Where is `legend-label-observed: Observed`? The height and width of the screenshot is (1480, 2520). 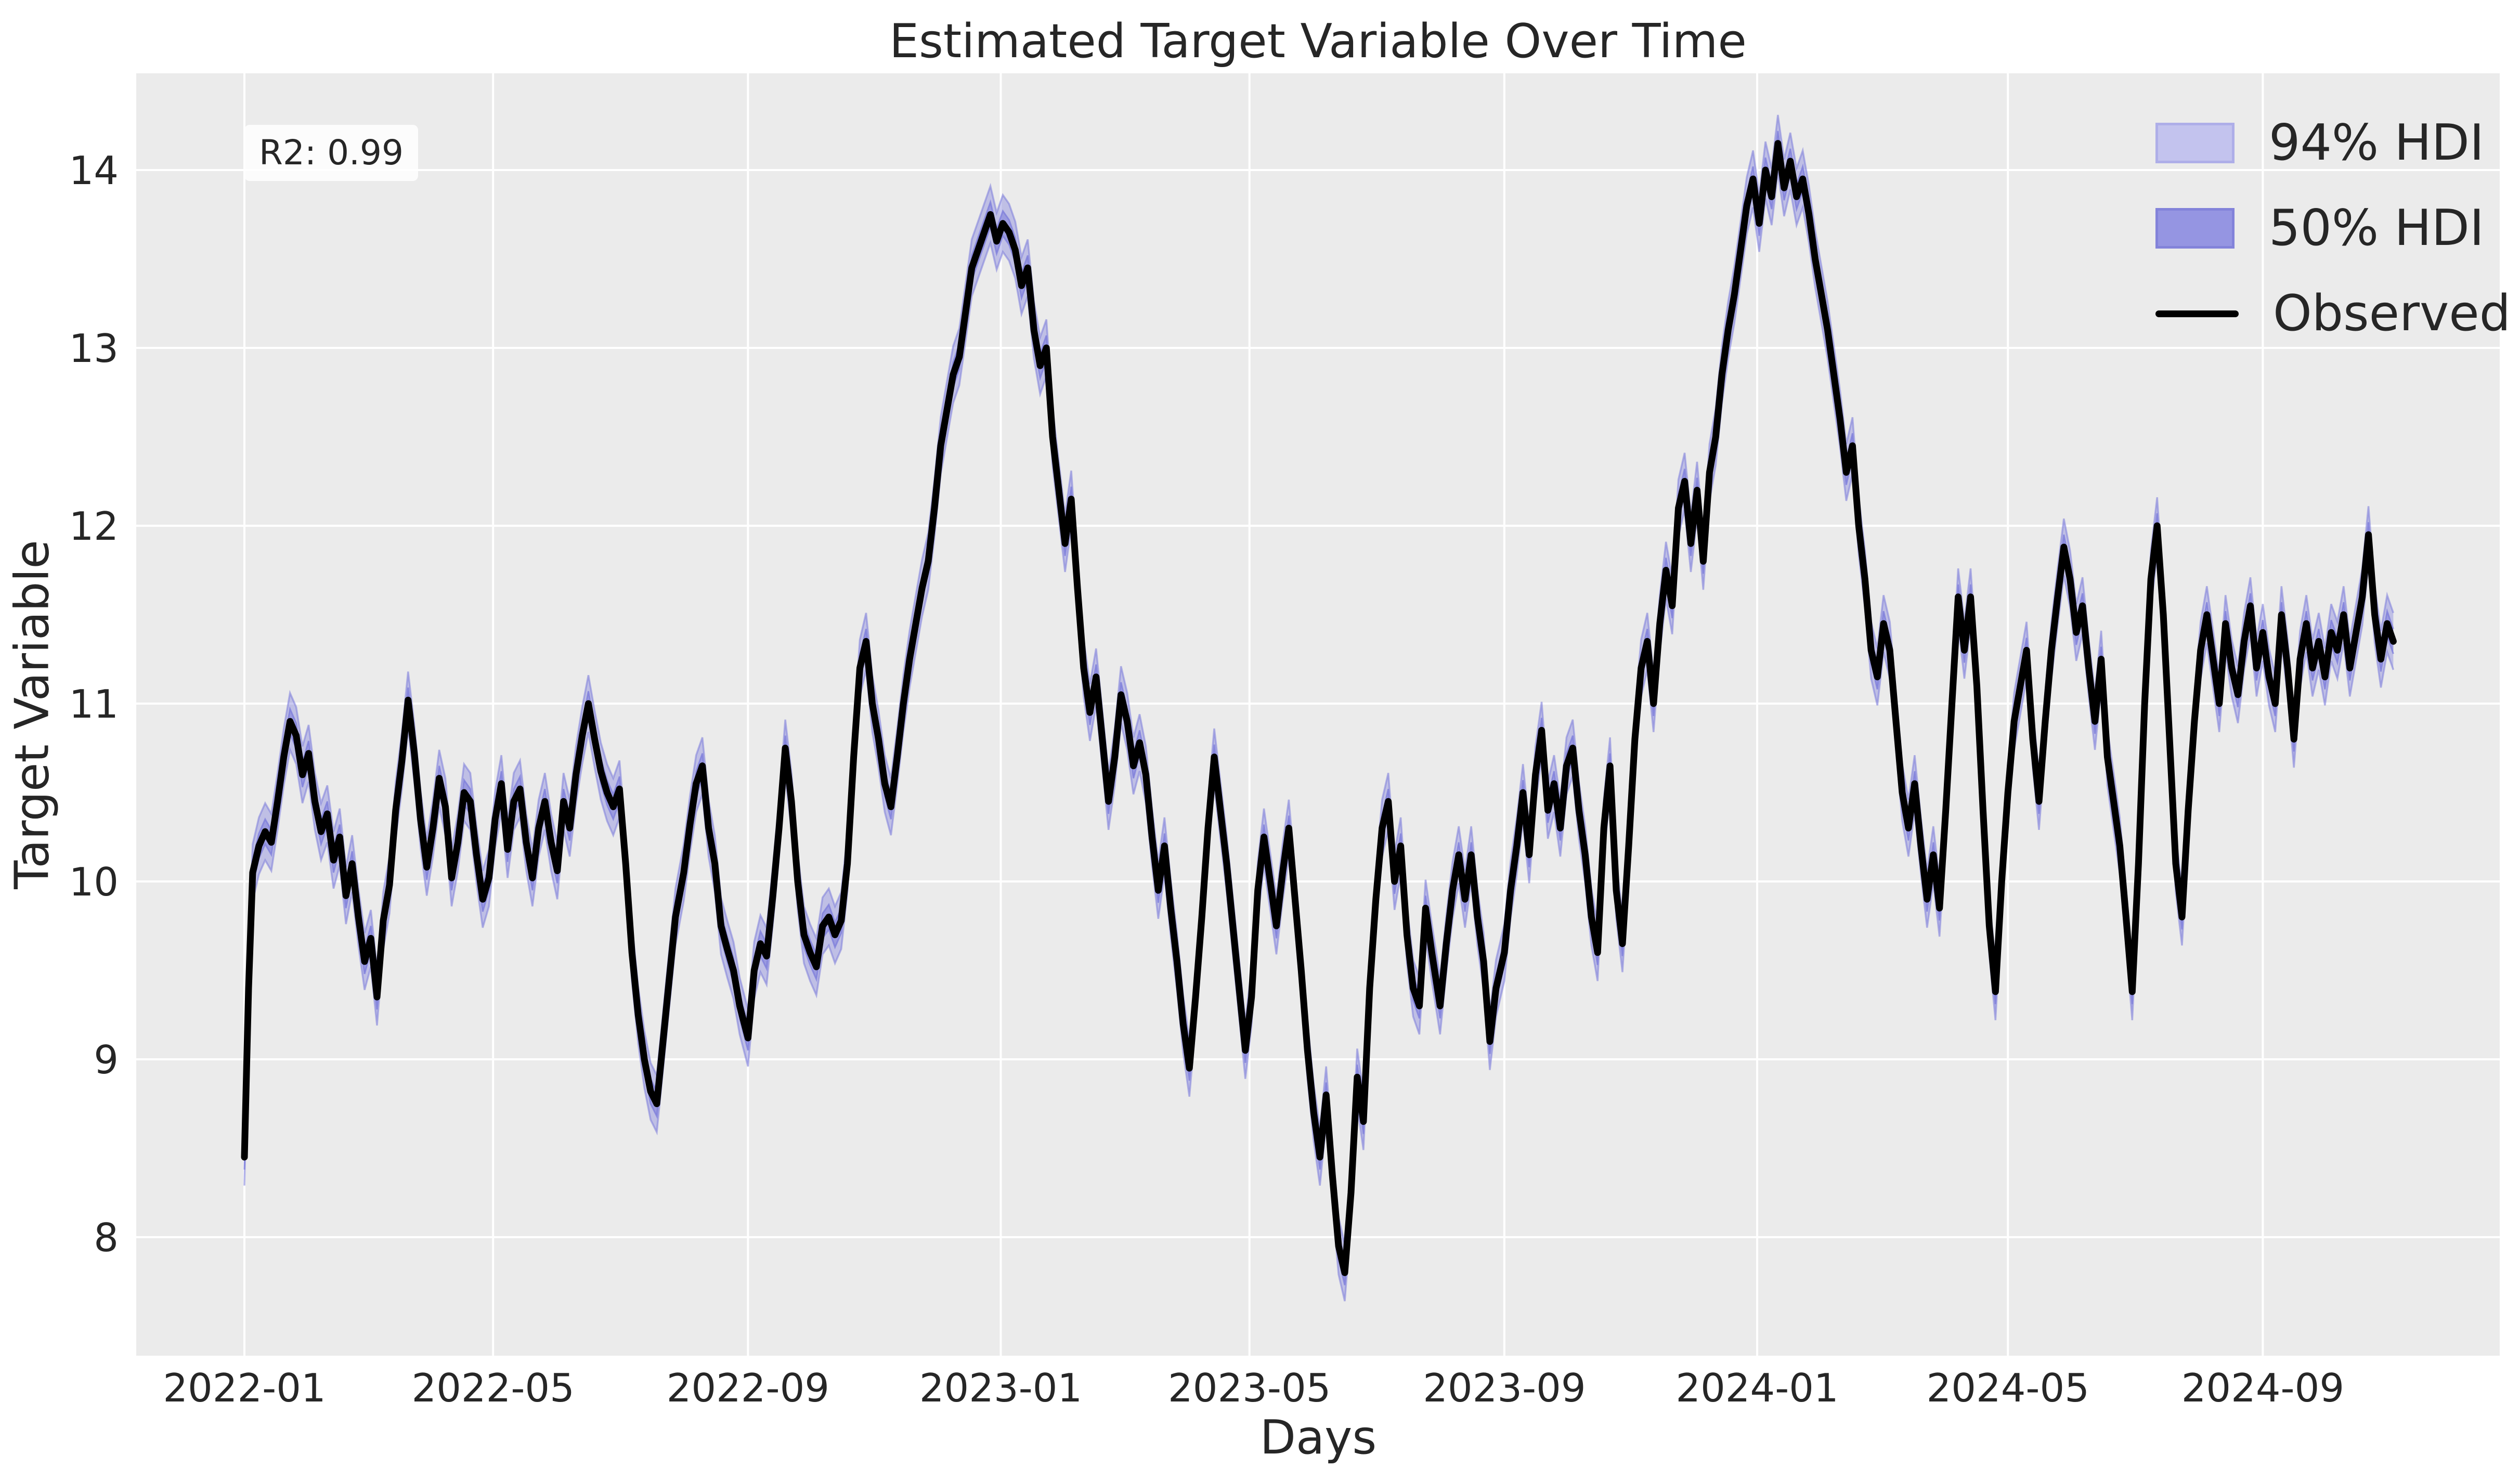
legend-label-observed: Observed is located at coordinates (2392, 313).